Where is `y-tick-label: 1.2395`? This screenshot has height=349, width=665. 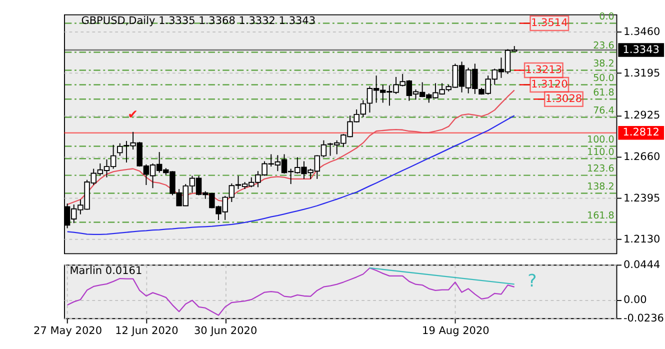 y-tick-label: 1.2395 is located at coordinates (641, 198).